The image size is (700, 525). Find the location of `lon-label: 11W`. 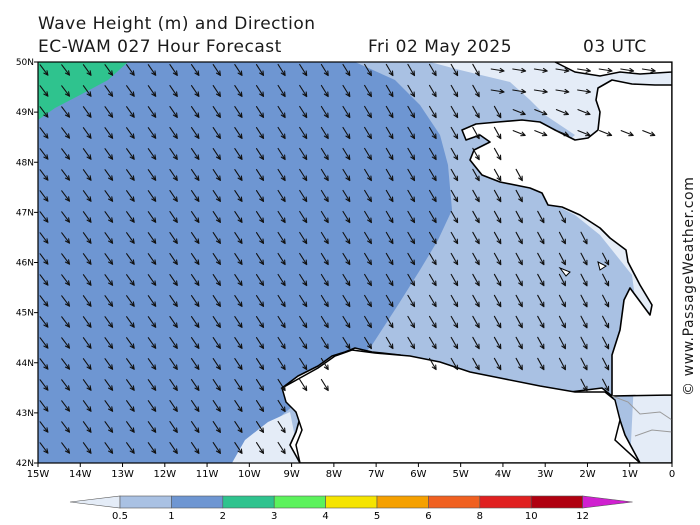

lon-label: 11W is located at coordinates (207, 474).